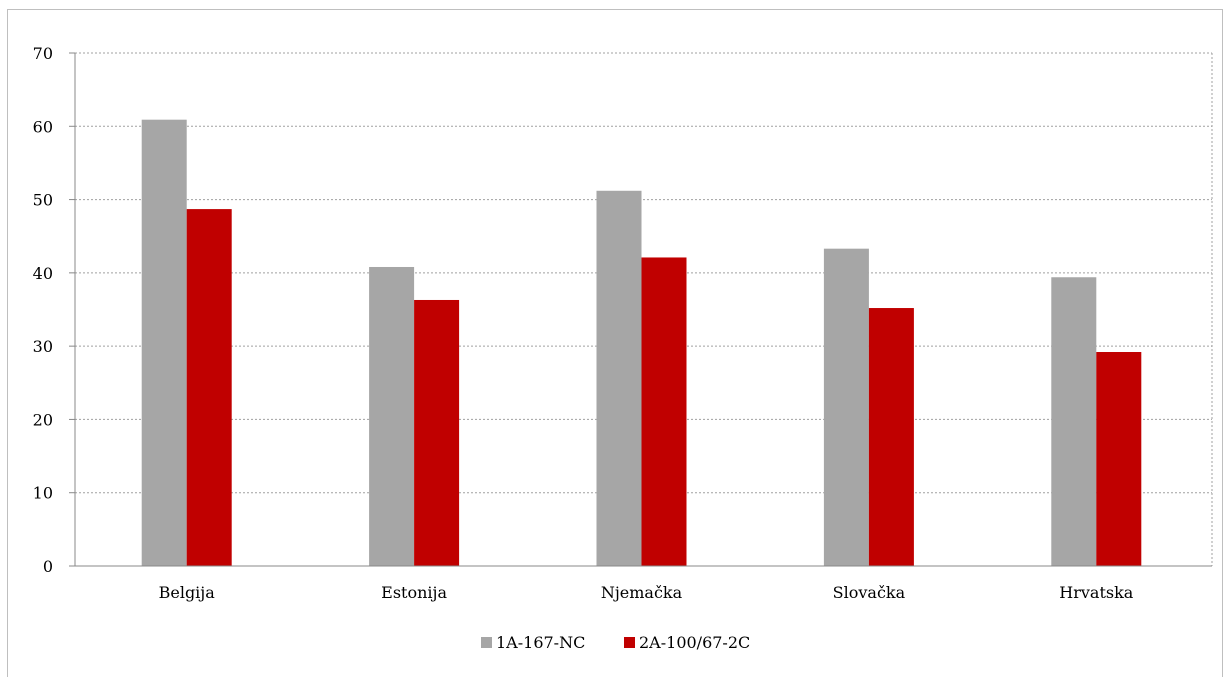  I want to click on bar-1-slovačka, so click(846, 407).